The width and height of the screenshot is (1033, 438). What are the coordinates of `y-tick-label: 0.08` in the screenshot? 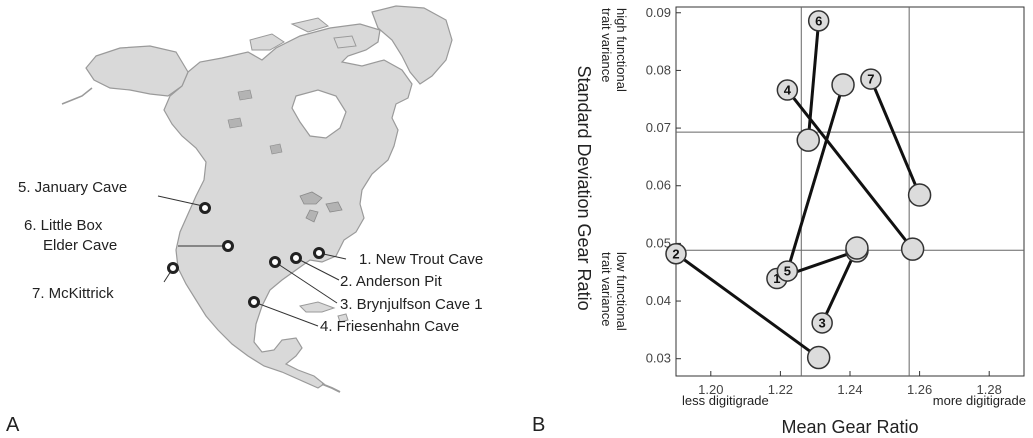 It's located at (658, 69).